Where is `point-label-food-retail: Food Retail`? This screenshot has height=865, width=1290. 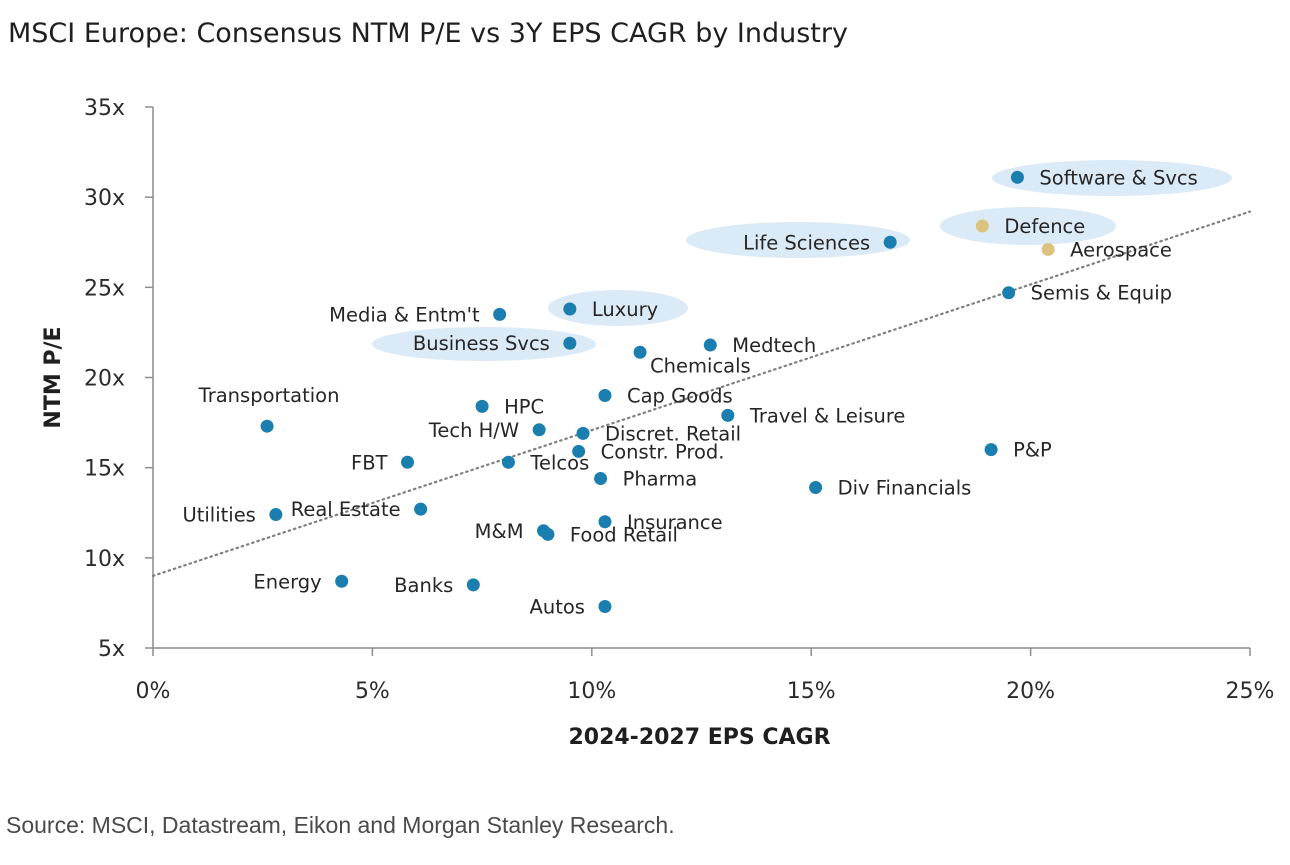
point-label-food-retail: Food Retail is located at coordinates (624, 534).